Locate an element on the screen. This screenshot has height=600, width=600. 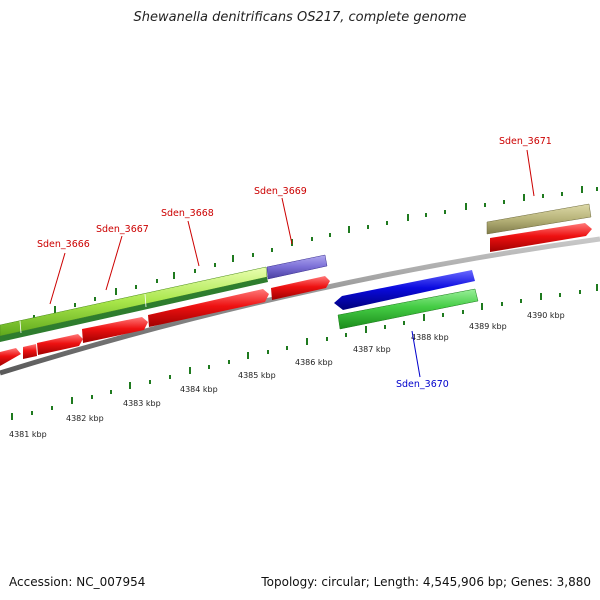
accession-text: Accession: NC_007954 is located at coordinates (77, 582).